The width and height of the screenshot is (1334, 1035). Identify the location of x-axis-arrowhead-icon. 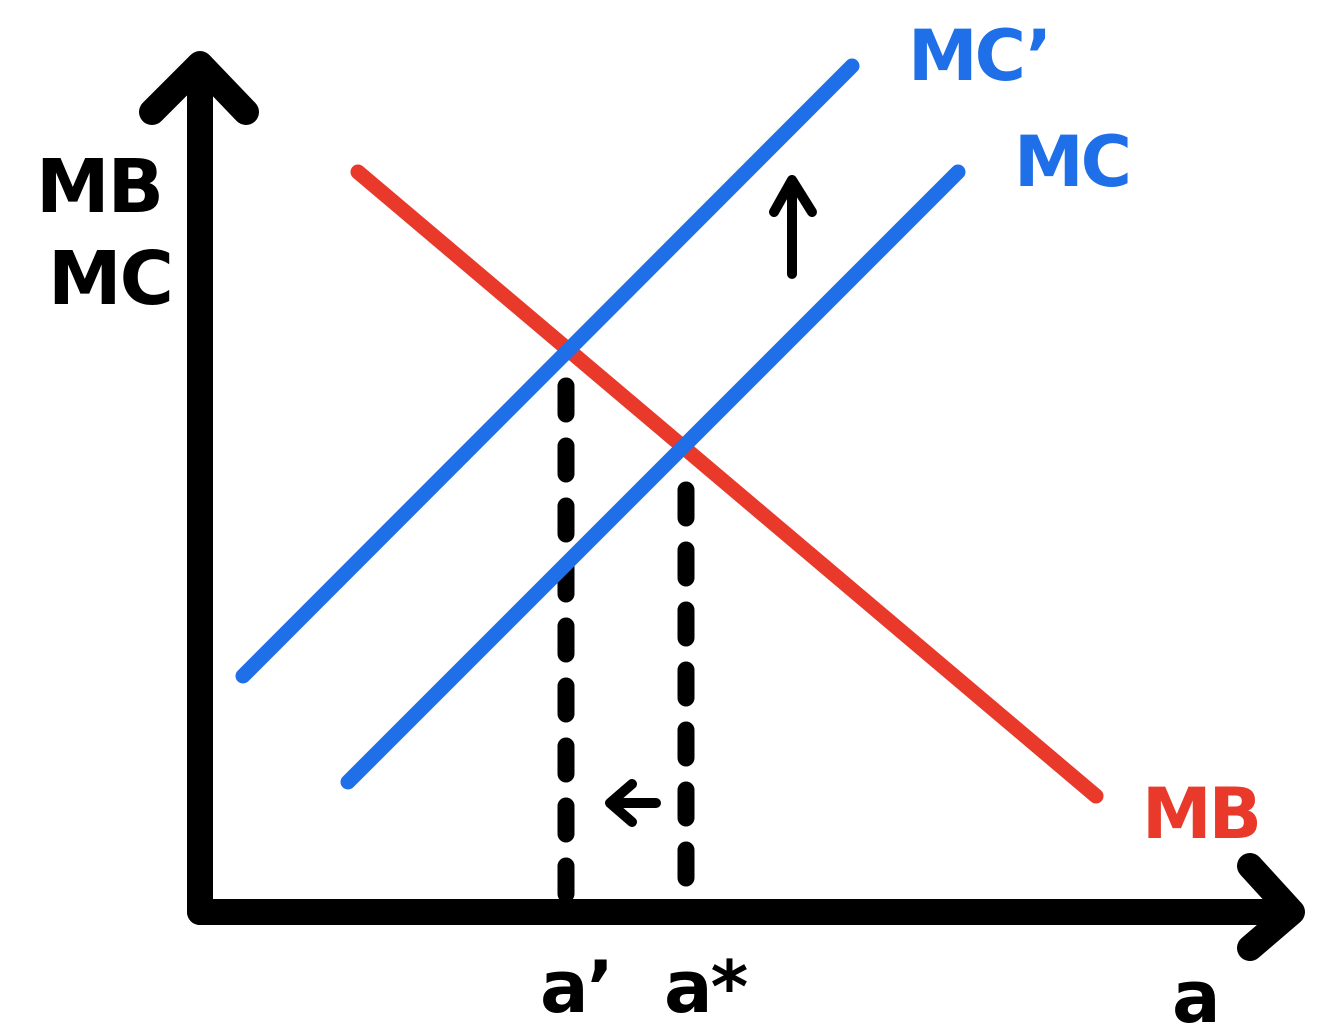
(1271, 907).